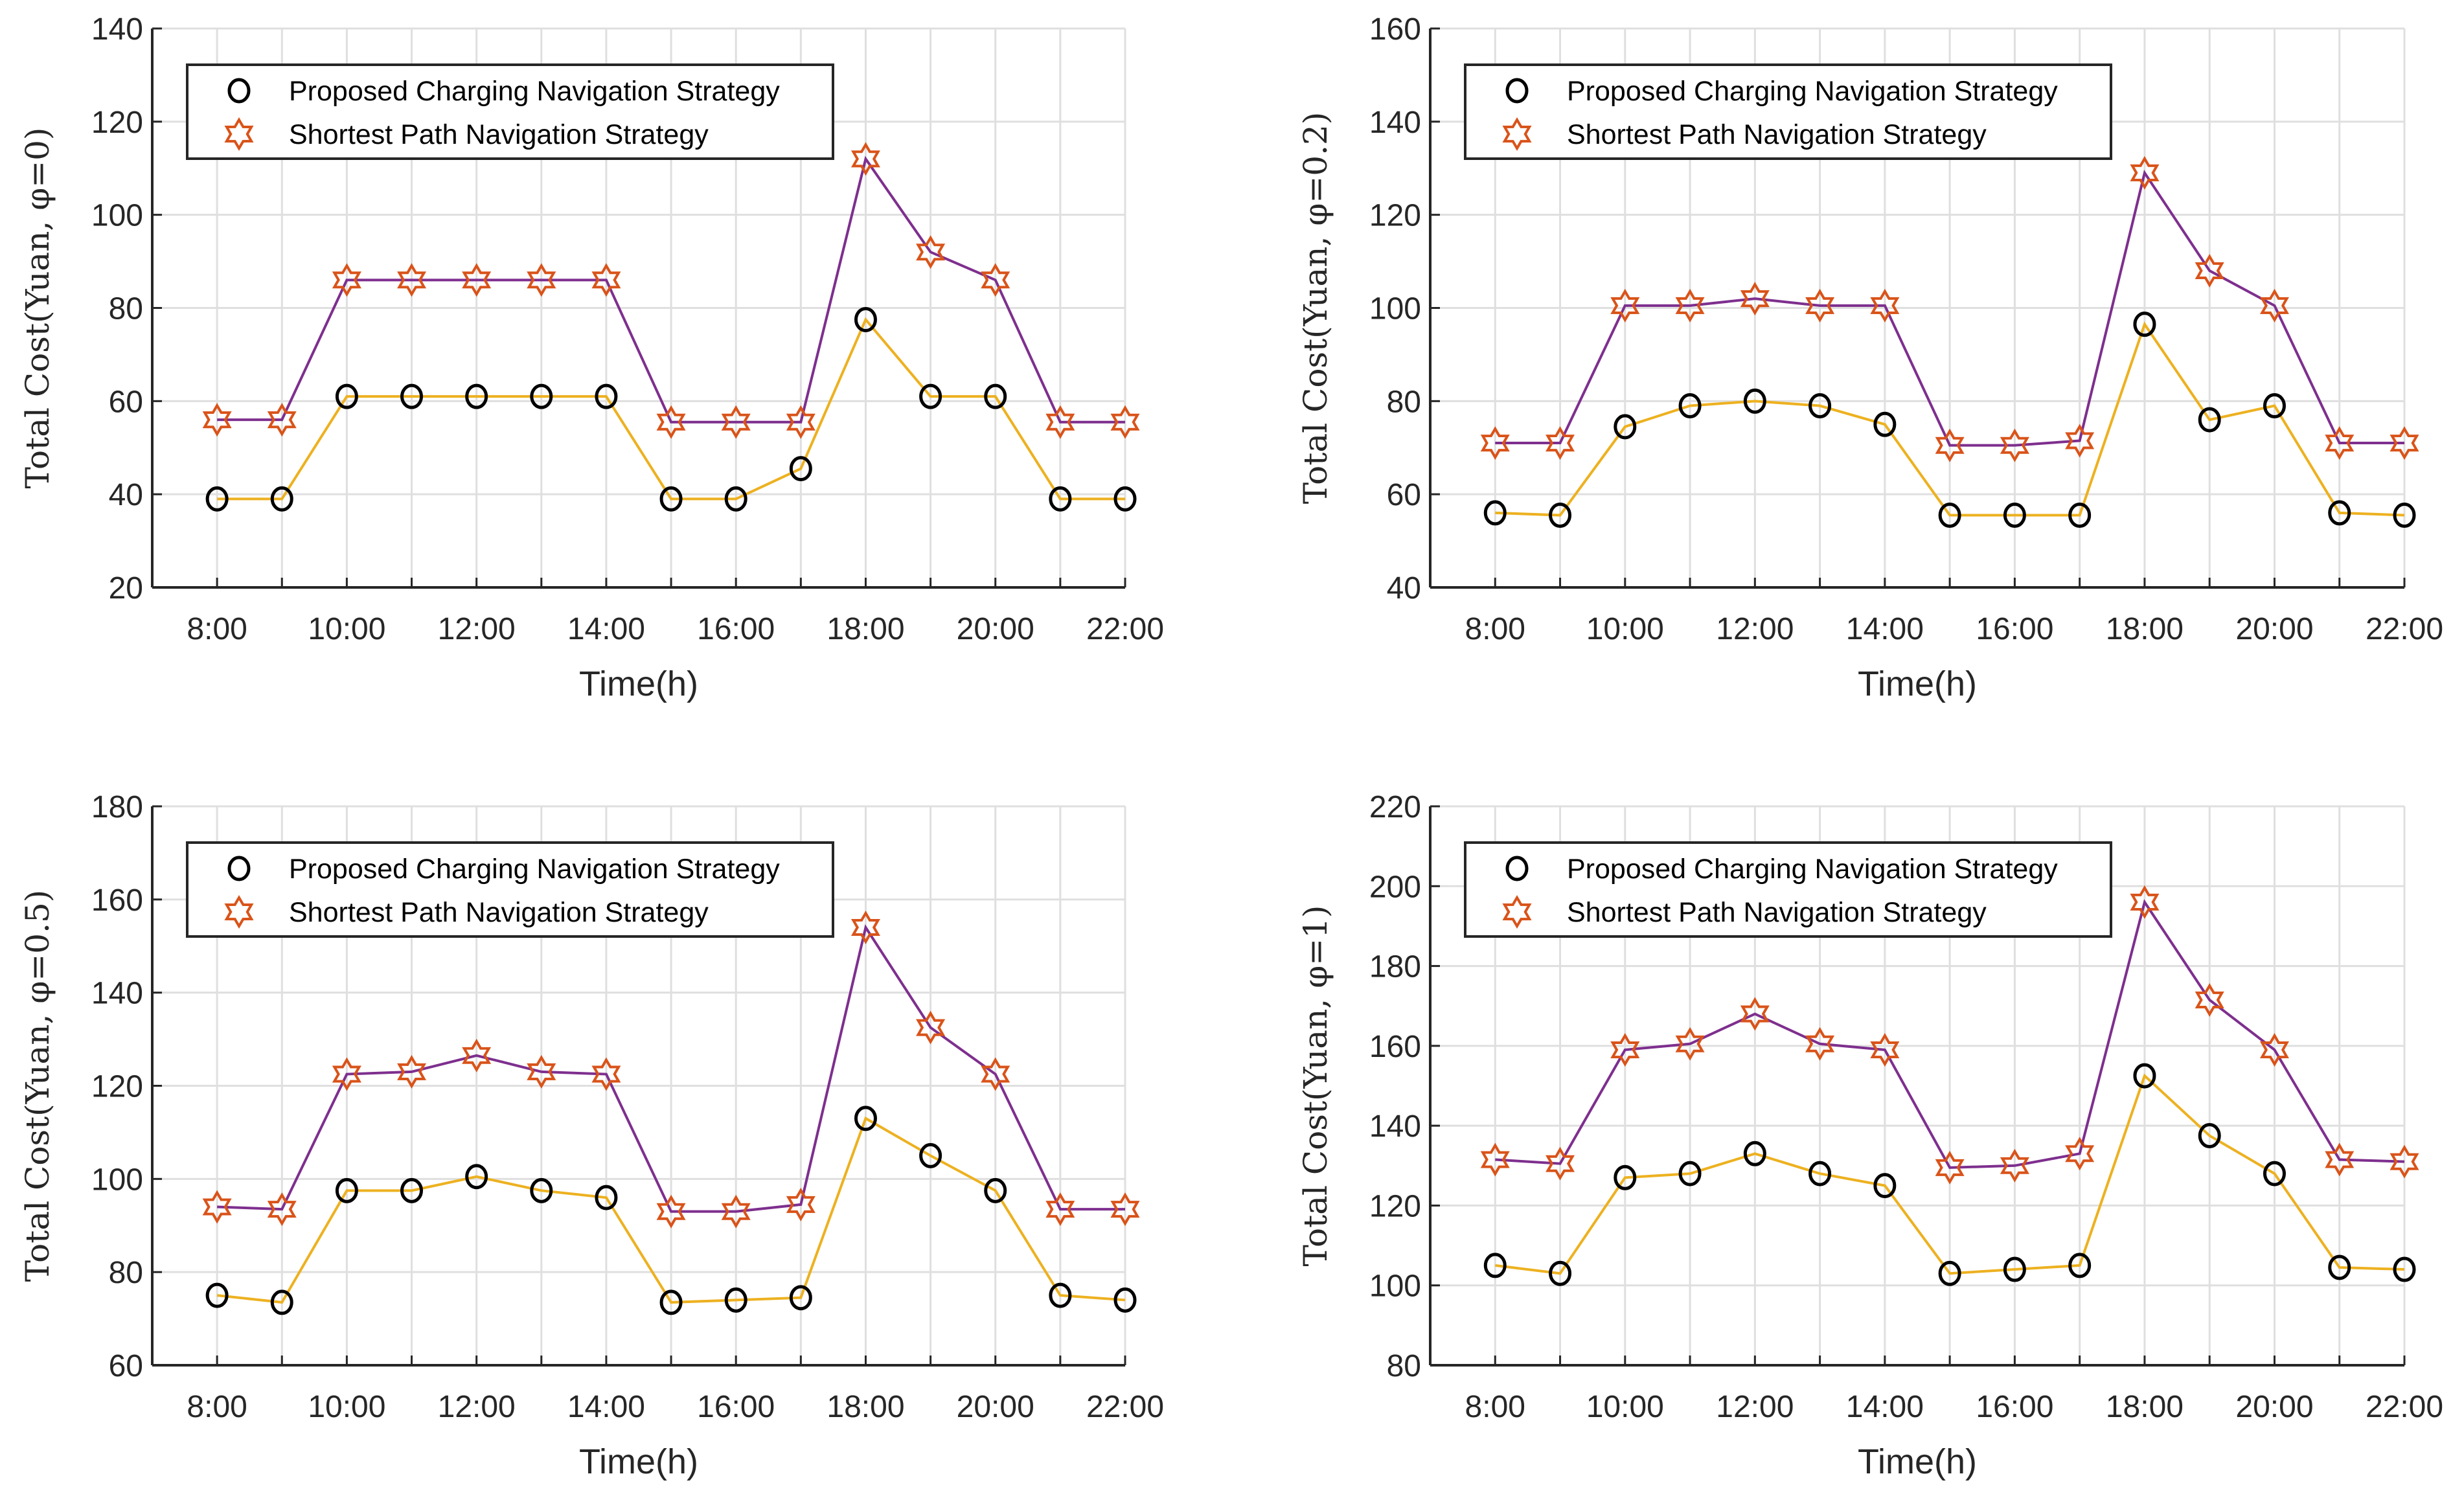 The height and width of the screenshot is (1498, 2464). Describe the element at coordinates (1315, 1086) in the screenshot. I see `y-axis-label: Total Cost(Yuan, φ=1)` at that location.